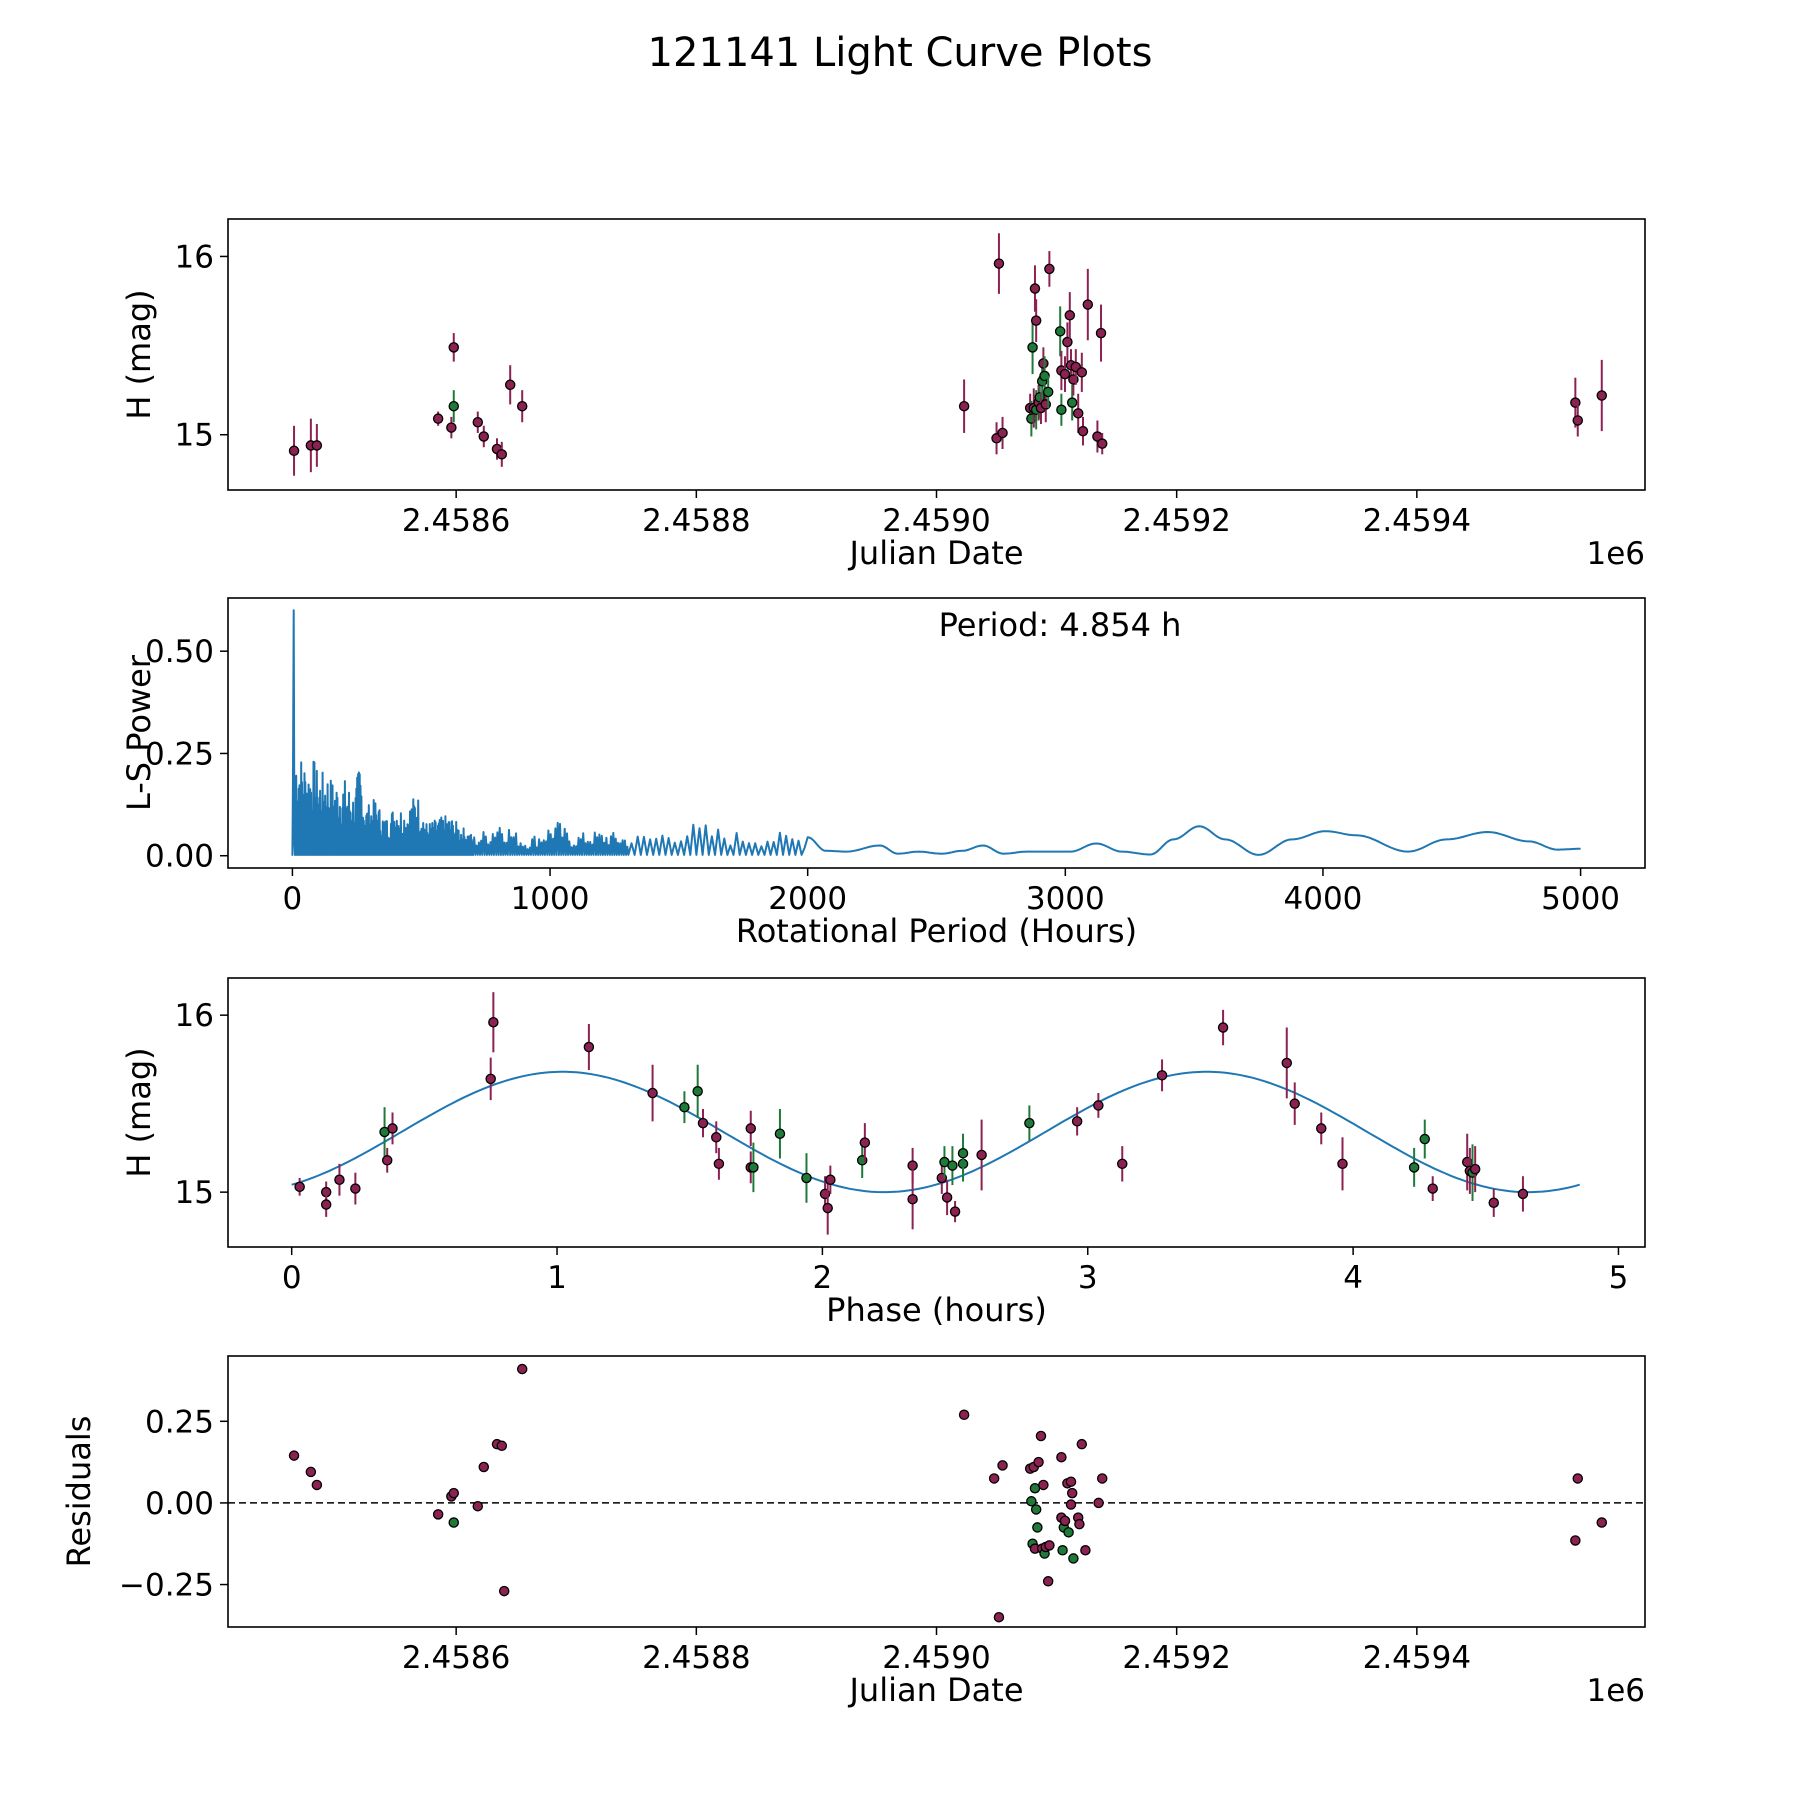  What do you see at coordinates (1619, 1278) in the screenshot?
I see `x-tick-label: 5` at bounding box center [1619, 1278].